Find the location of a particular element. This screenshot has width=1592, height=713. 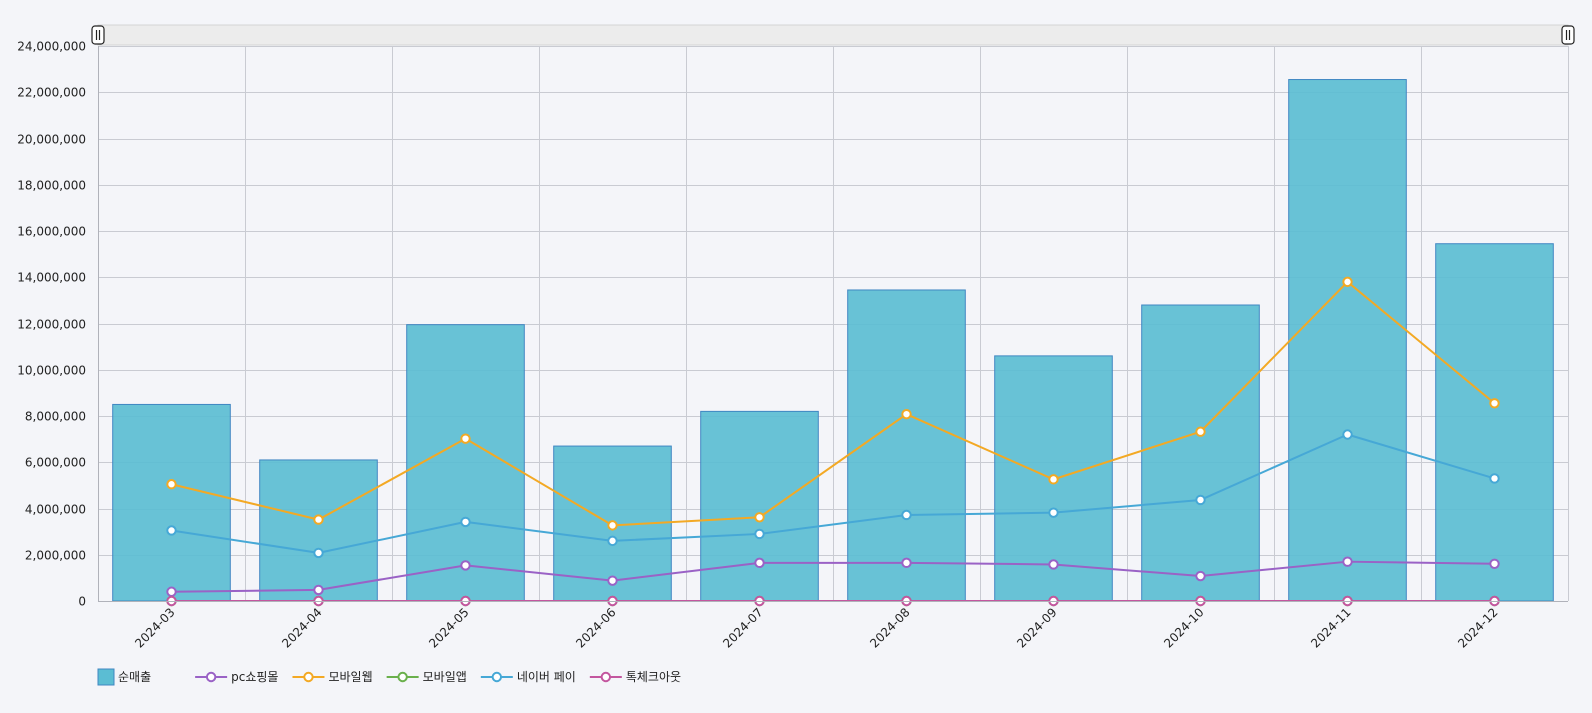

legend-label: 톡체크아웃 is located at coordinates (653, 677).